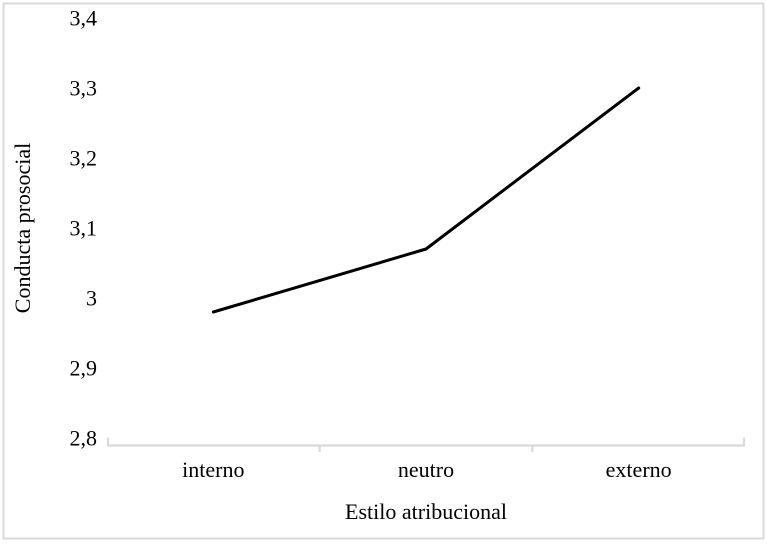  I want to click on x-tick-label: interno, so click(213, 469).